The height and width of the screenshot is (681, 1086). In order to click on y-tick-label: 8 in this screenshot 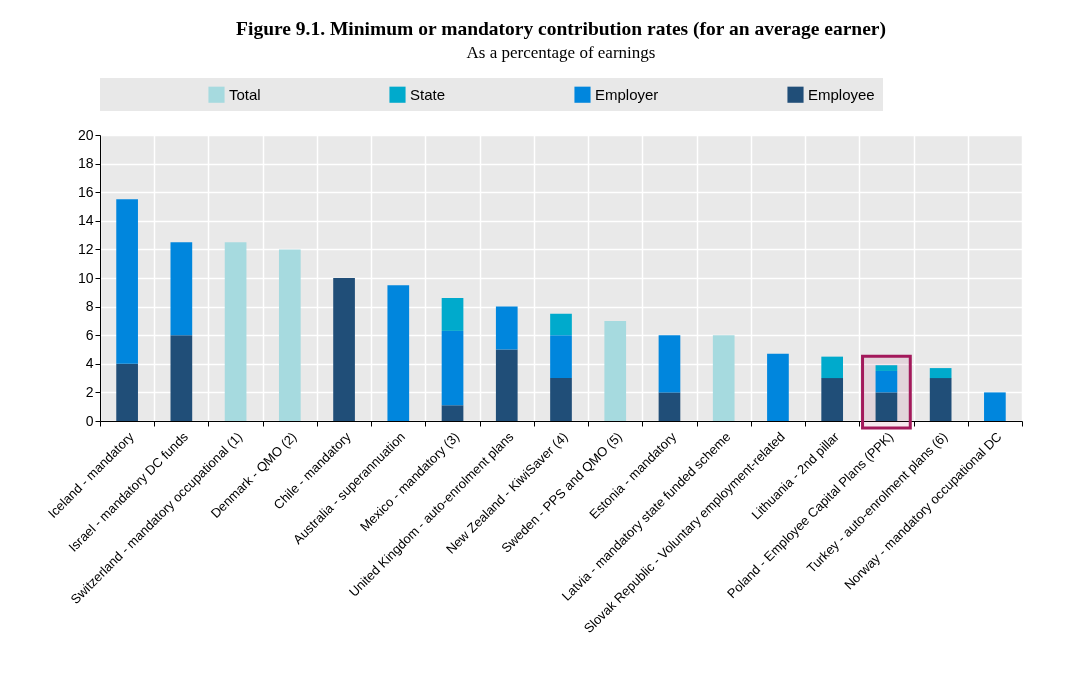, I will do `click(89, 306)`.